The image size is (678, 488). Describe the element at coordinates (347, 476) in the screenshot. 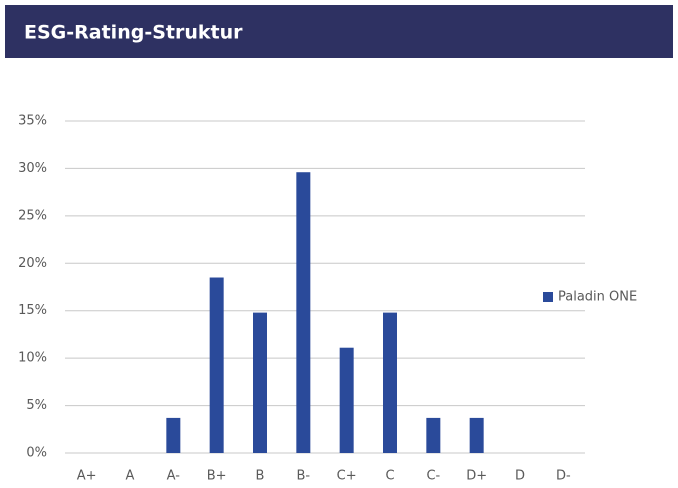

I see `x-tick-label: C+` at that location.